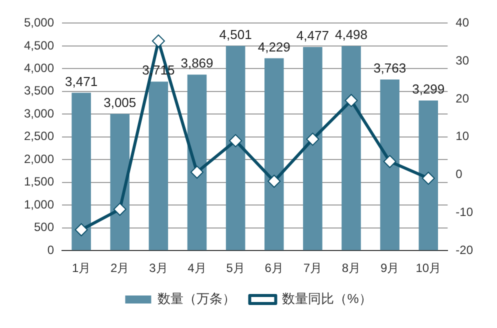 This screenshot has width=497, height=328. Describe the element at coordinates (465, 212) in the screenshot. I see `y2-tick-label: -10` at that location.